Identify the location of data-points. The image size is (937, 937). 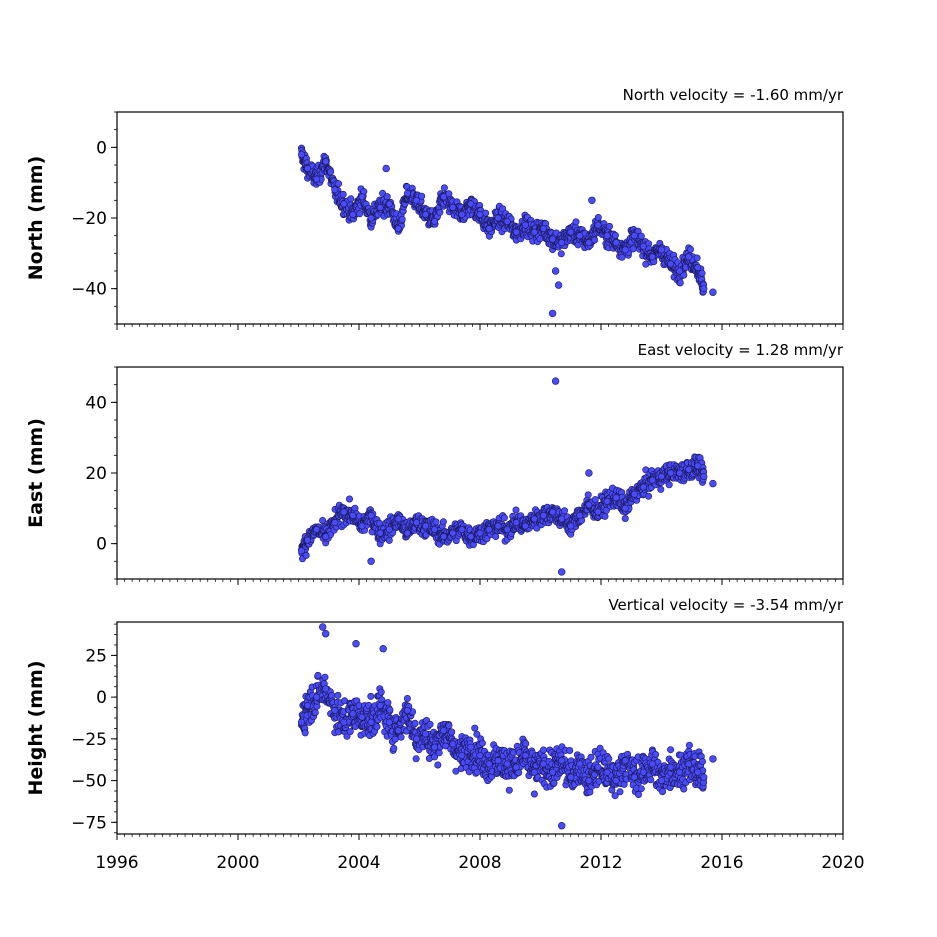
(507, 726).